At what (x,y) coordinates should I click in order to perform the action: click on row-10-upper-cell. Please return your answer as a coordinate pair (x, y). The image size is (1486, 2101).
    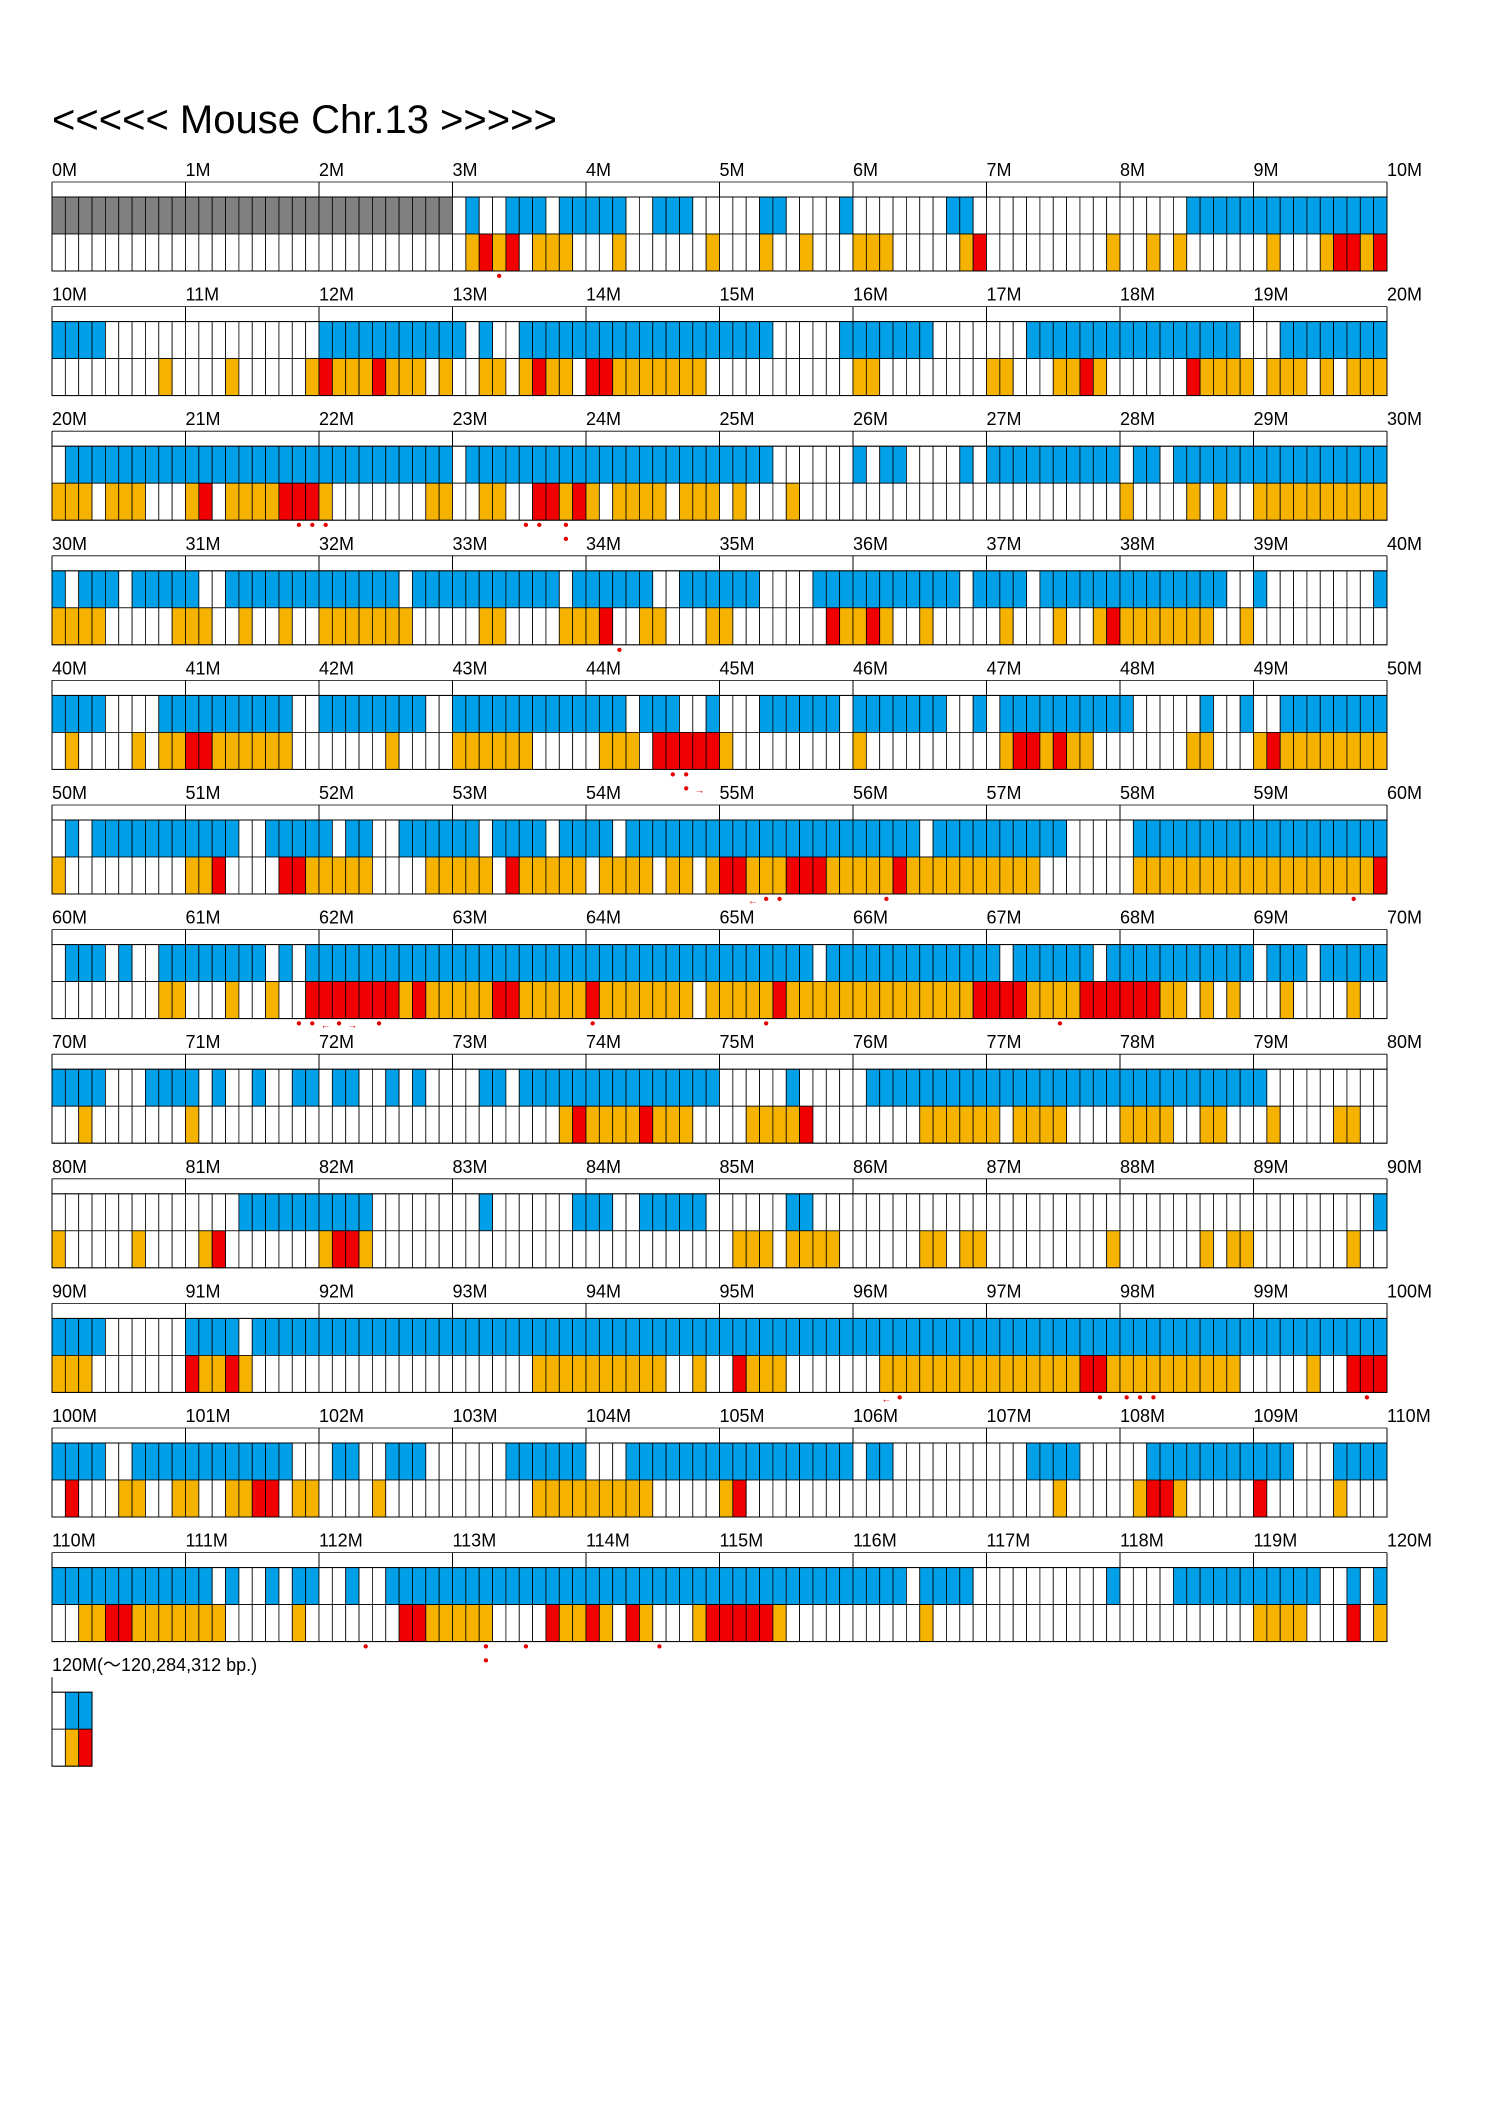
    Looking at the image, I should click on (285, 1461).